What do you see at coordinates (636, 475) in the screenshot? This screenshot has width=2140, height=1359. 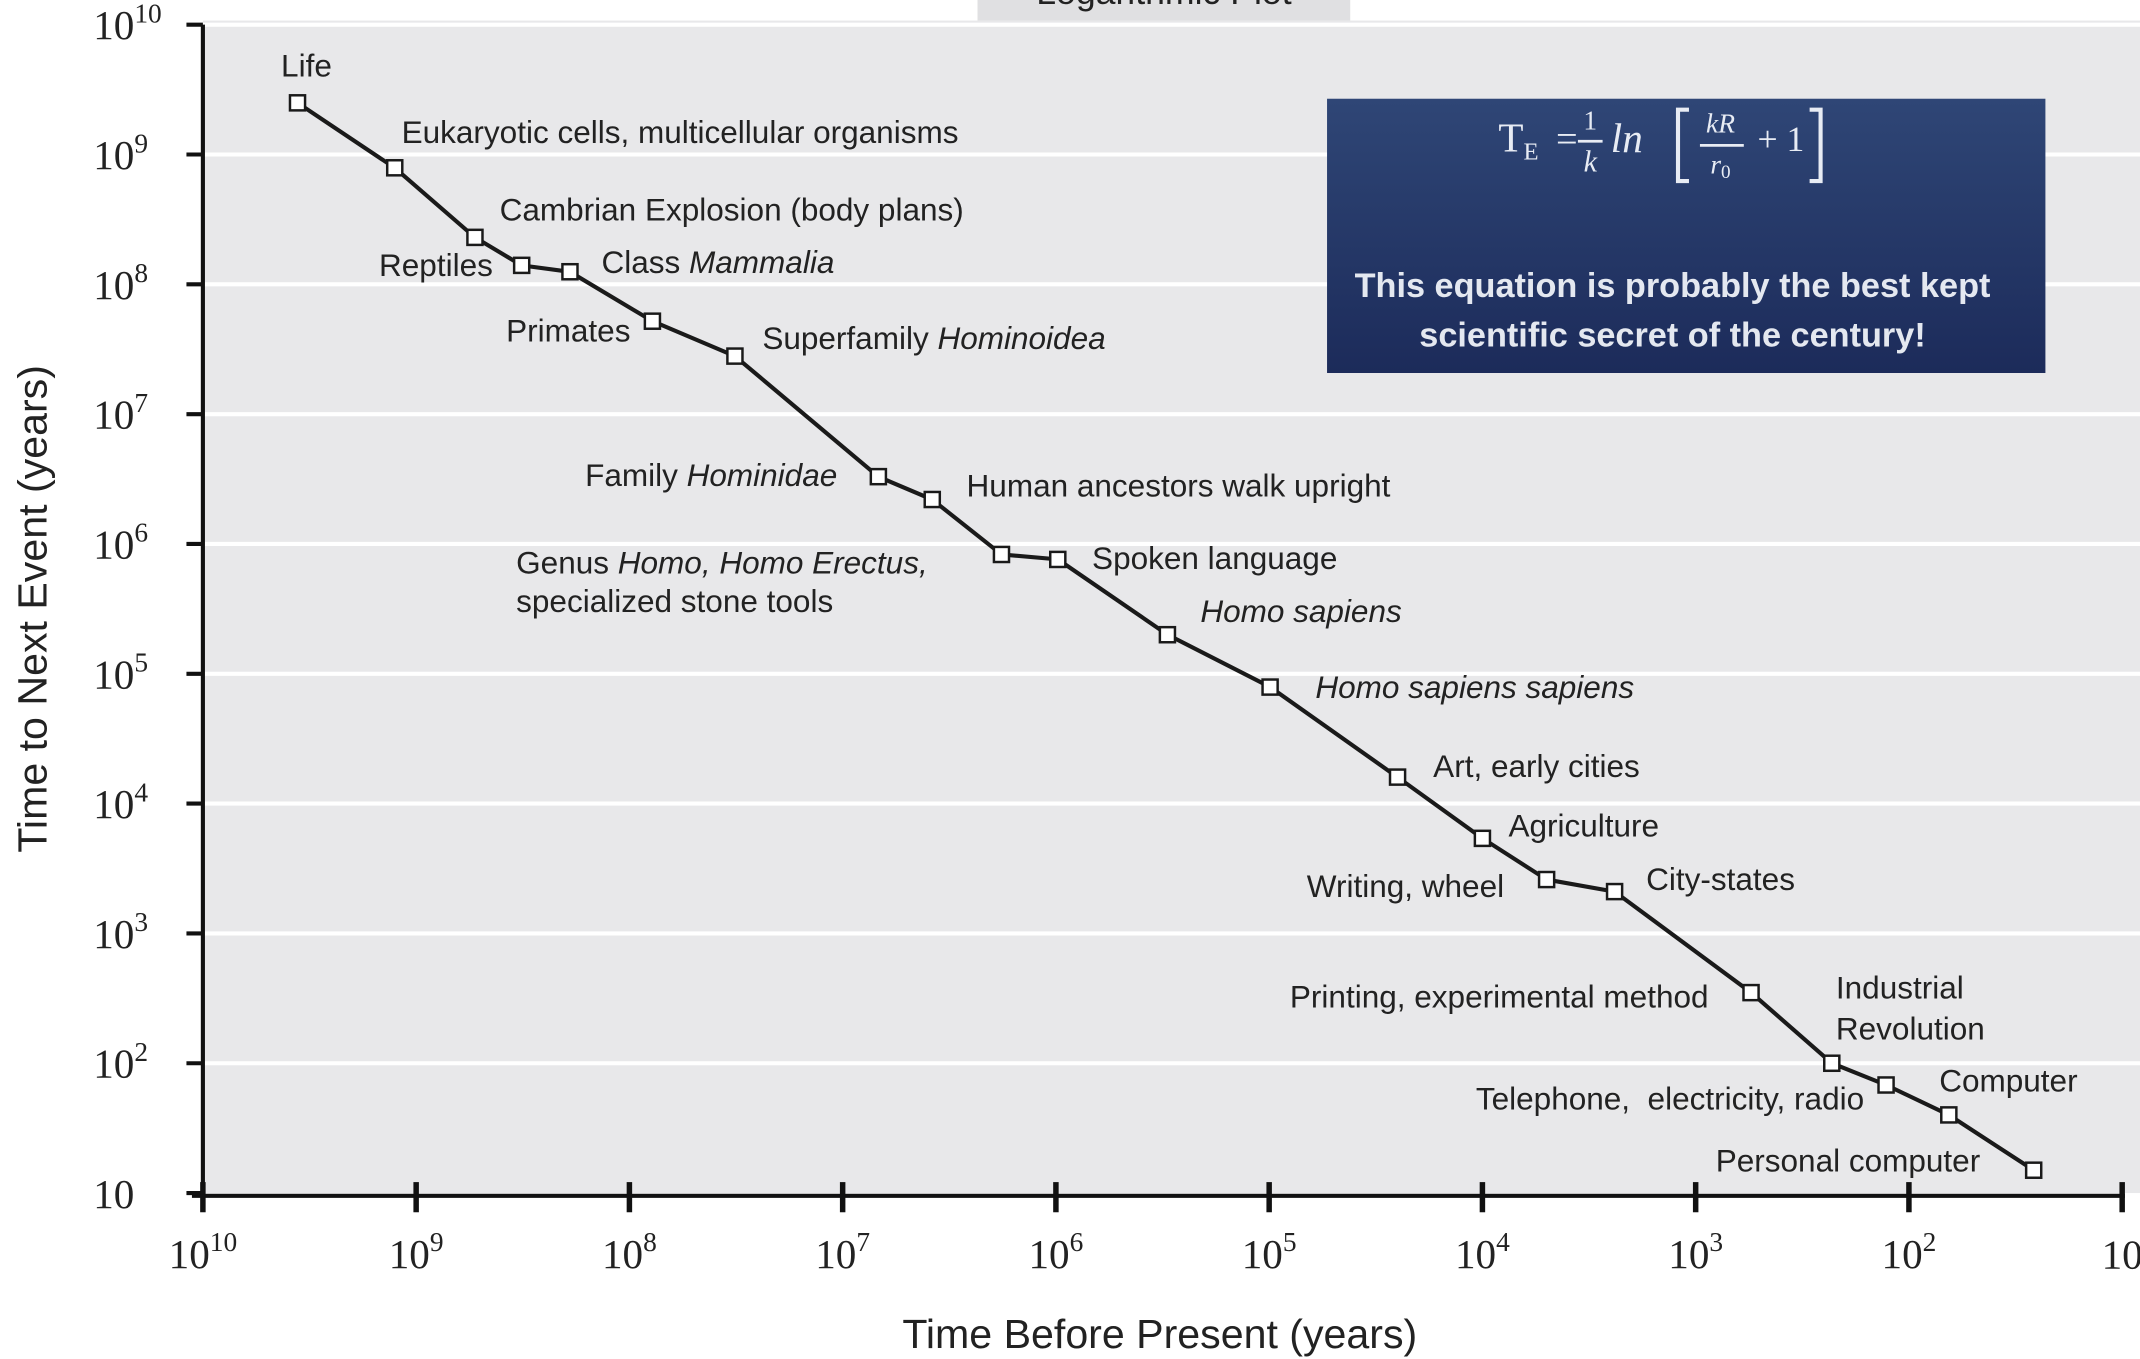 I see `label-segment: Family` at bounding box center [636, 475].